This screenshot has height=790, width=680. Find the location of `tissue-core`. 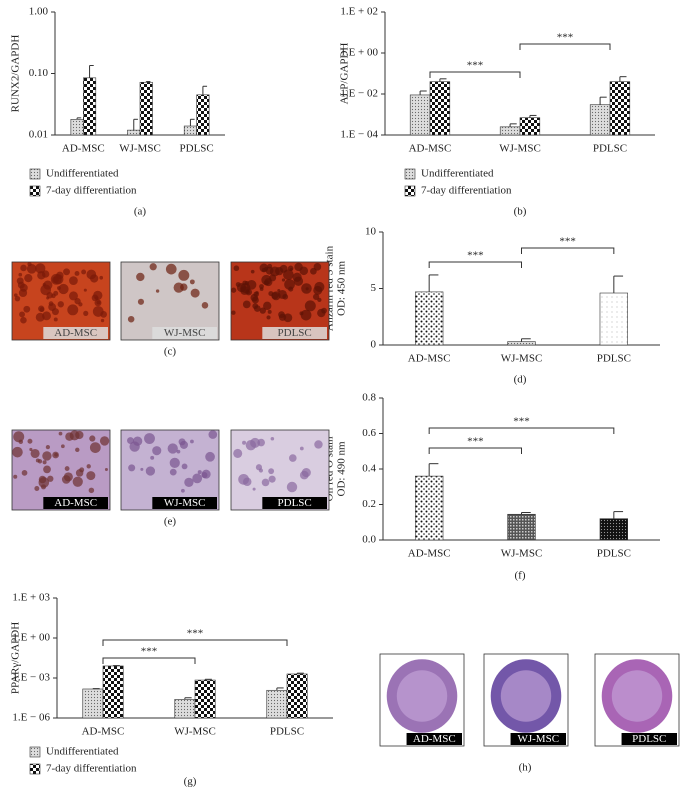

tissue-core is located at coordinates (526, 696).